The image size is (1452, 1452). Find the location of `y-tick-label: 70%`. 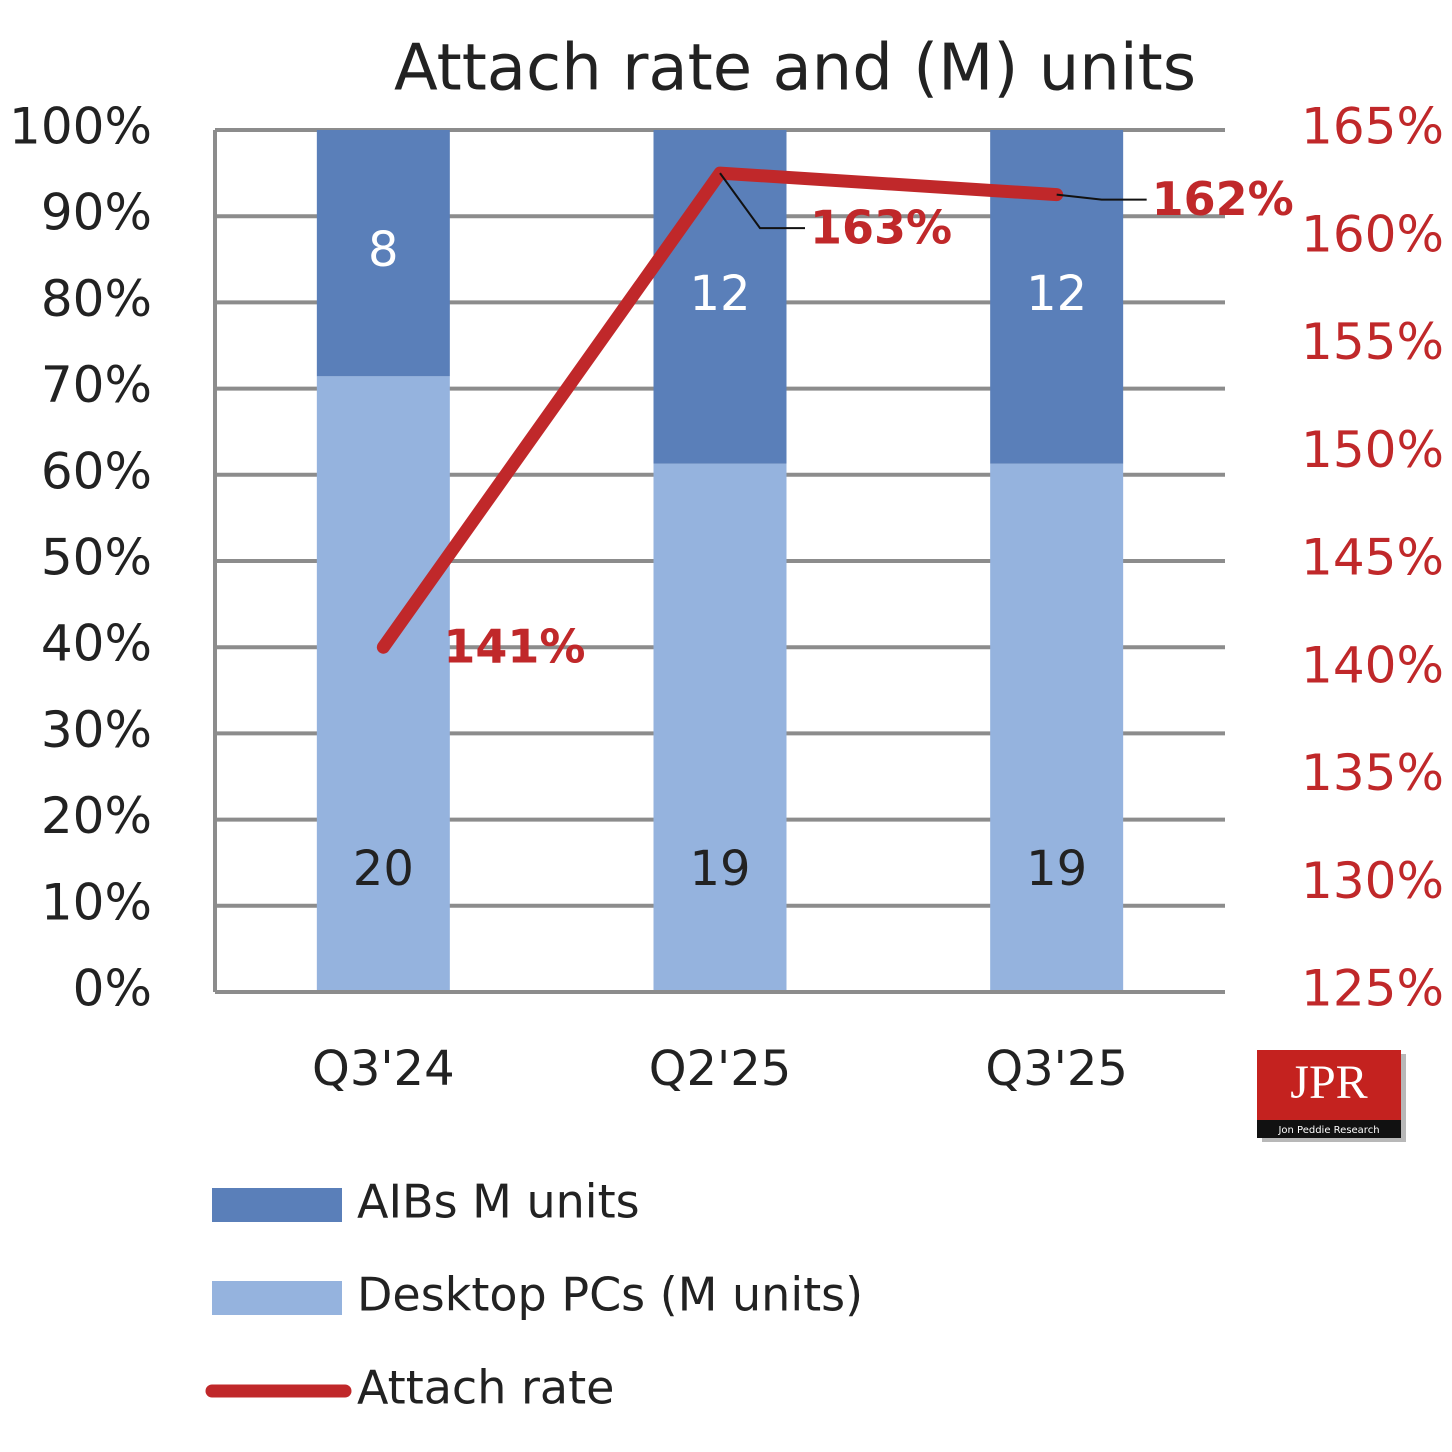

y-tick-label: 70% is located at coordinates (96, 385).